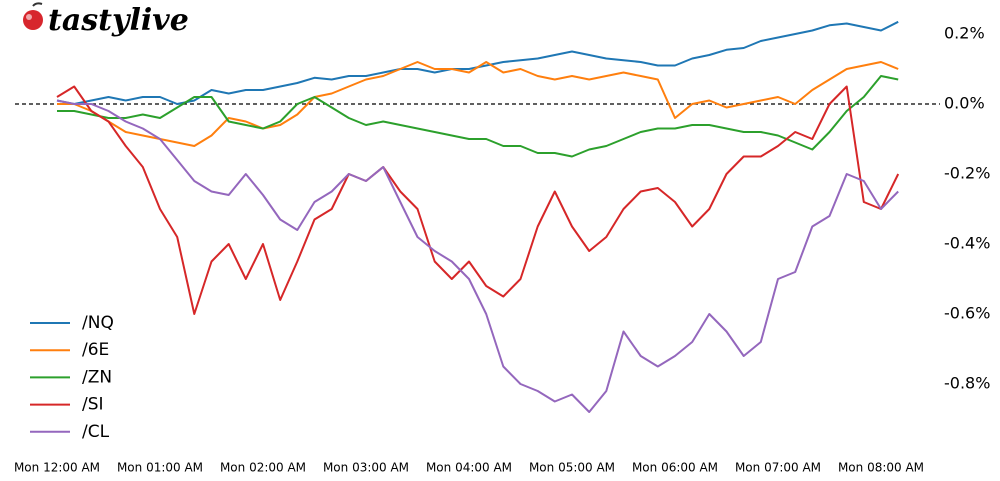 The image size is (1000, 481). What do you see at coordinates (967, 173) in the screenshot?
I see `y-tick-label: -0.2%` at bounding box center [967, 173].